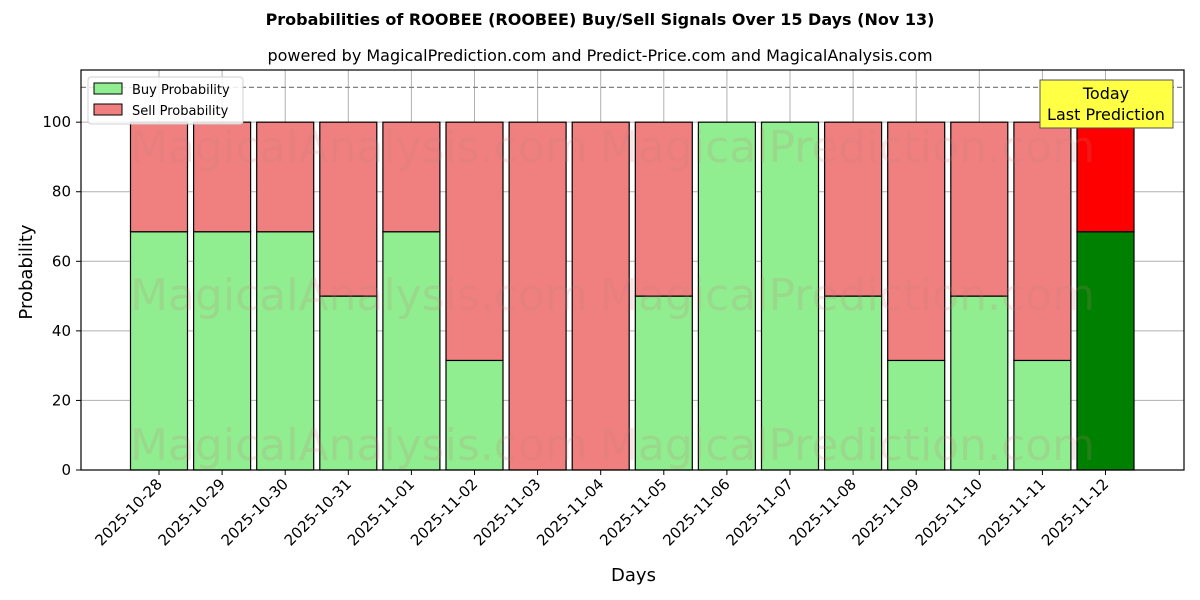  I want to click on x-tick-label: 2025-11-11, so click(1012, 512).